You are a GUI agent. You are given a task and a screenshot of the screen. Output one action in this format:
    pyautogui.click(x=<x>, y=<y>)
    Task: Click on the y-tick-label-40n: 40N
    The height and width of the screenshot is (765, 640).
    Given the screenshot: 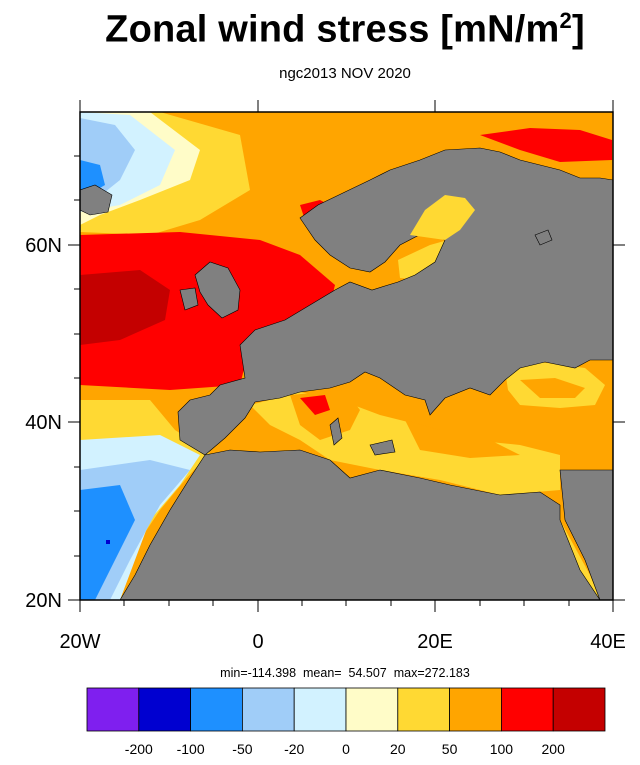 What is the action you would take?
    pyautogui.click(x=43, y=423)
    